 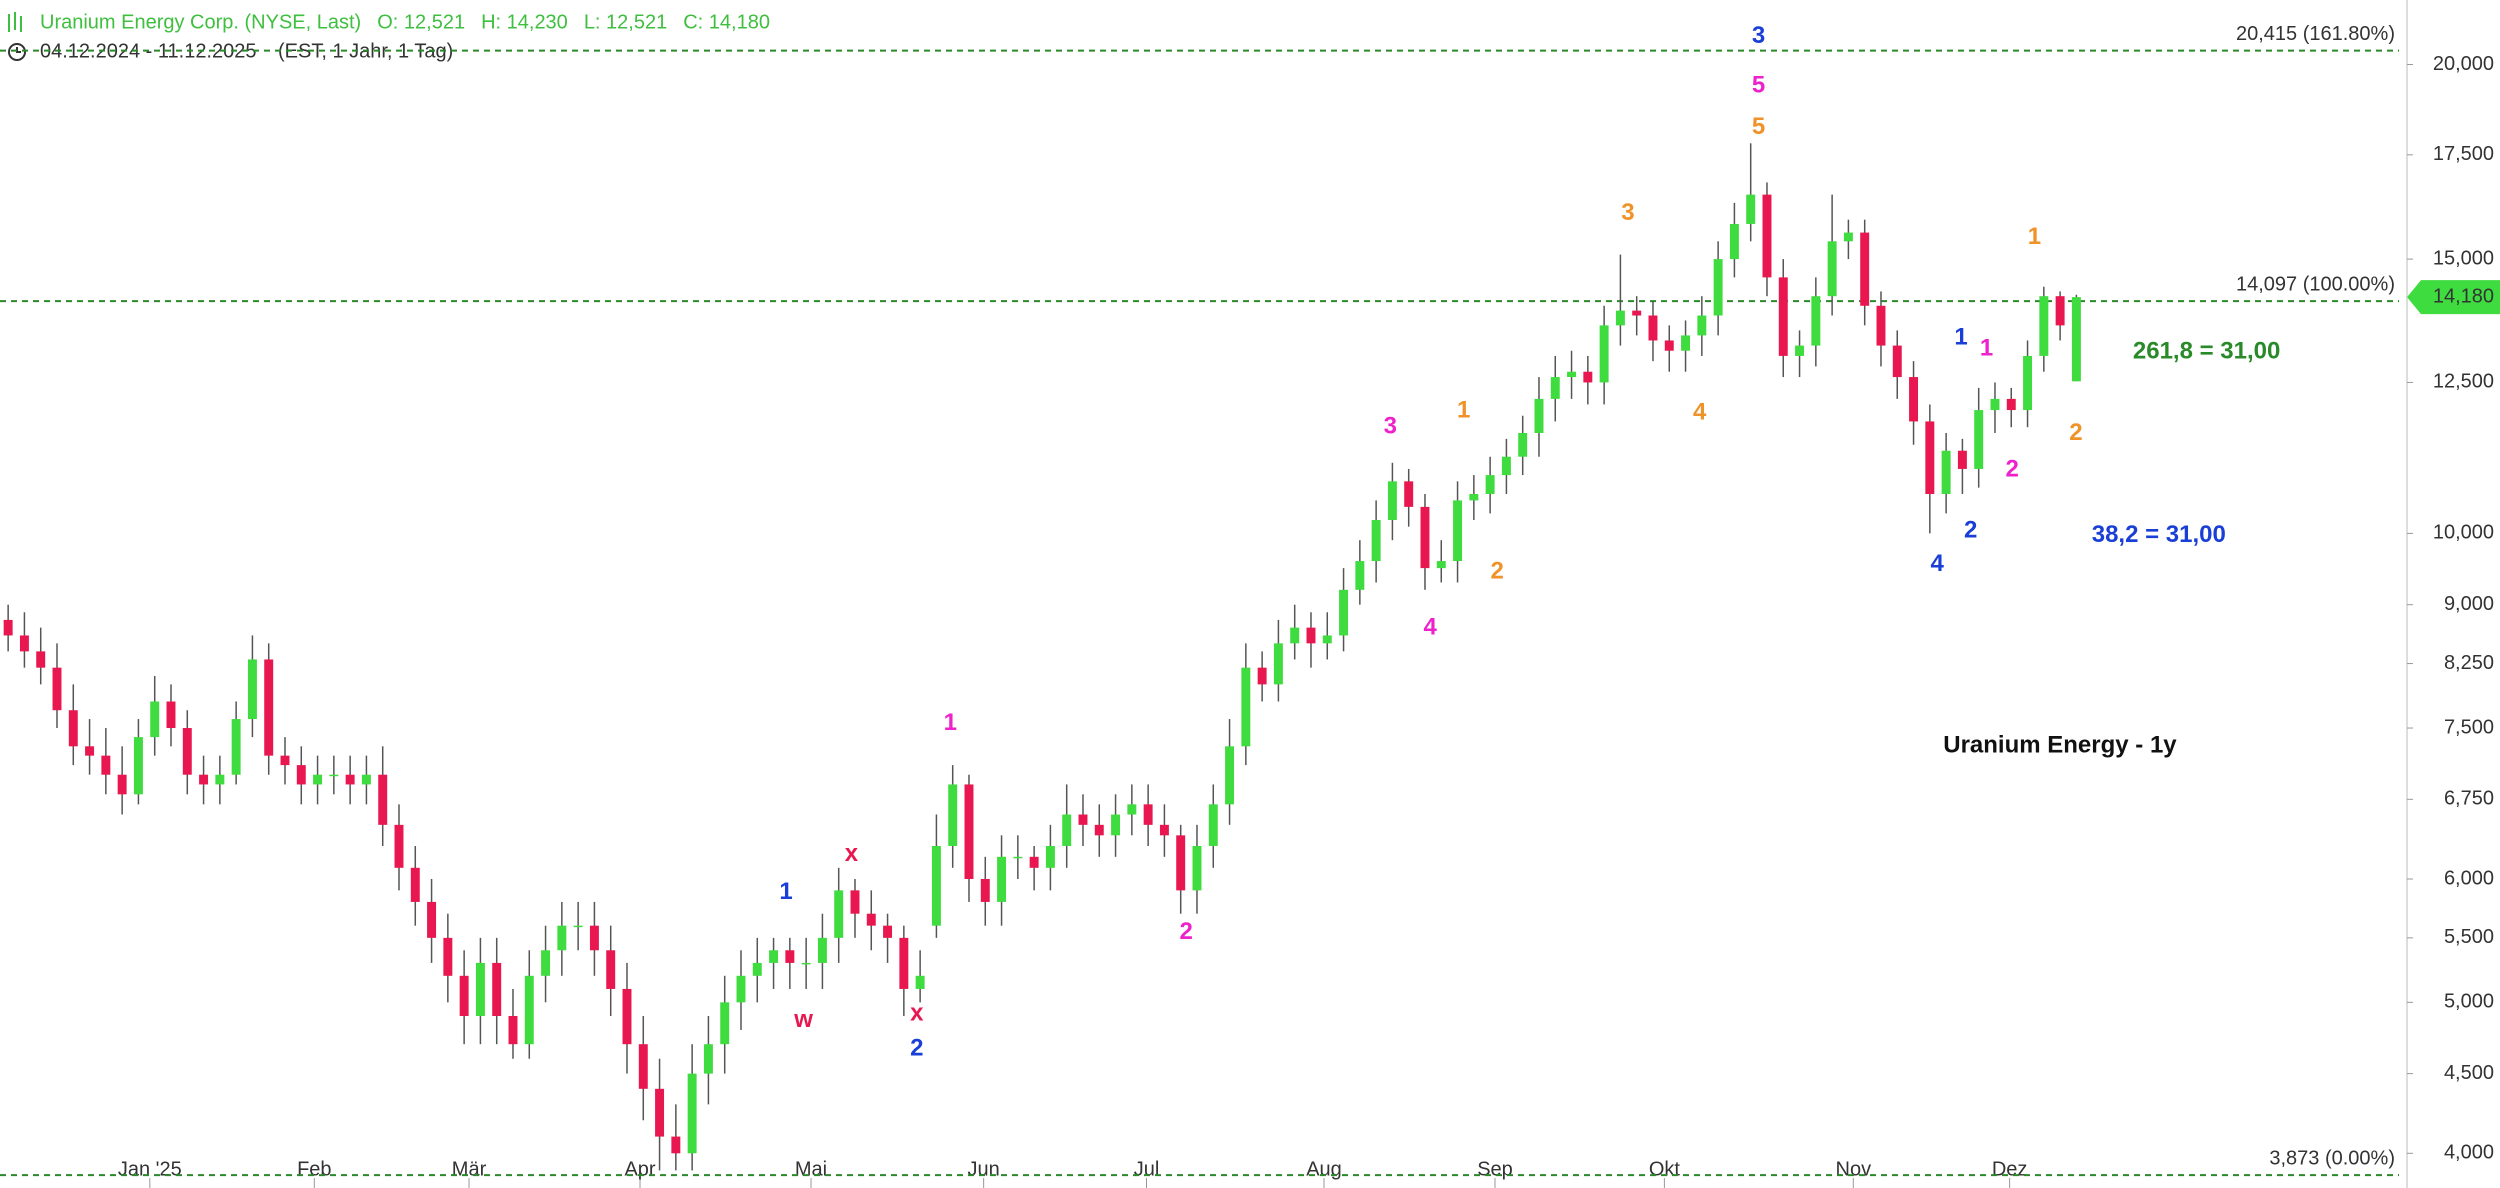 What do you see at coordinates (2060, 745) in the screenshot?
I see `annotation: Uranium Energy - 1y` at bounding box center [2060, 745].